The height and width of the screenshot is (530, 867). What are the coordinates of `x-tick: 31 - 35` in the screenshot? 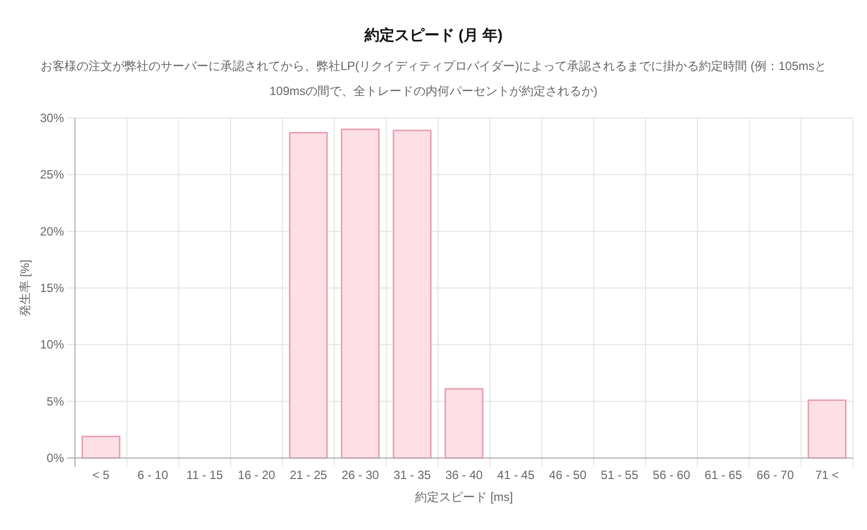 It's located at (412, 475).